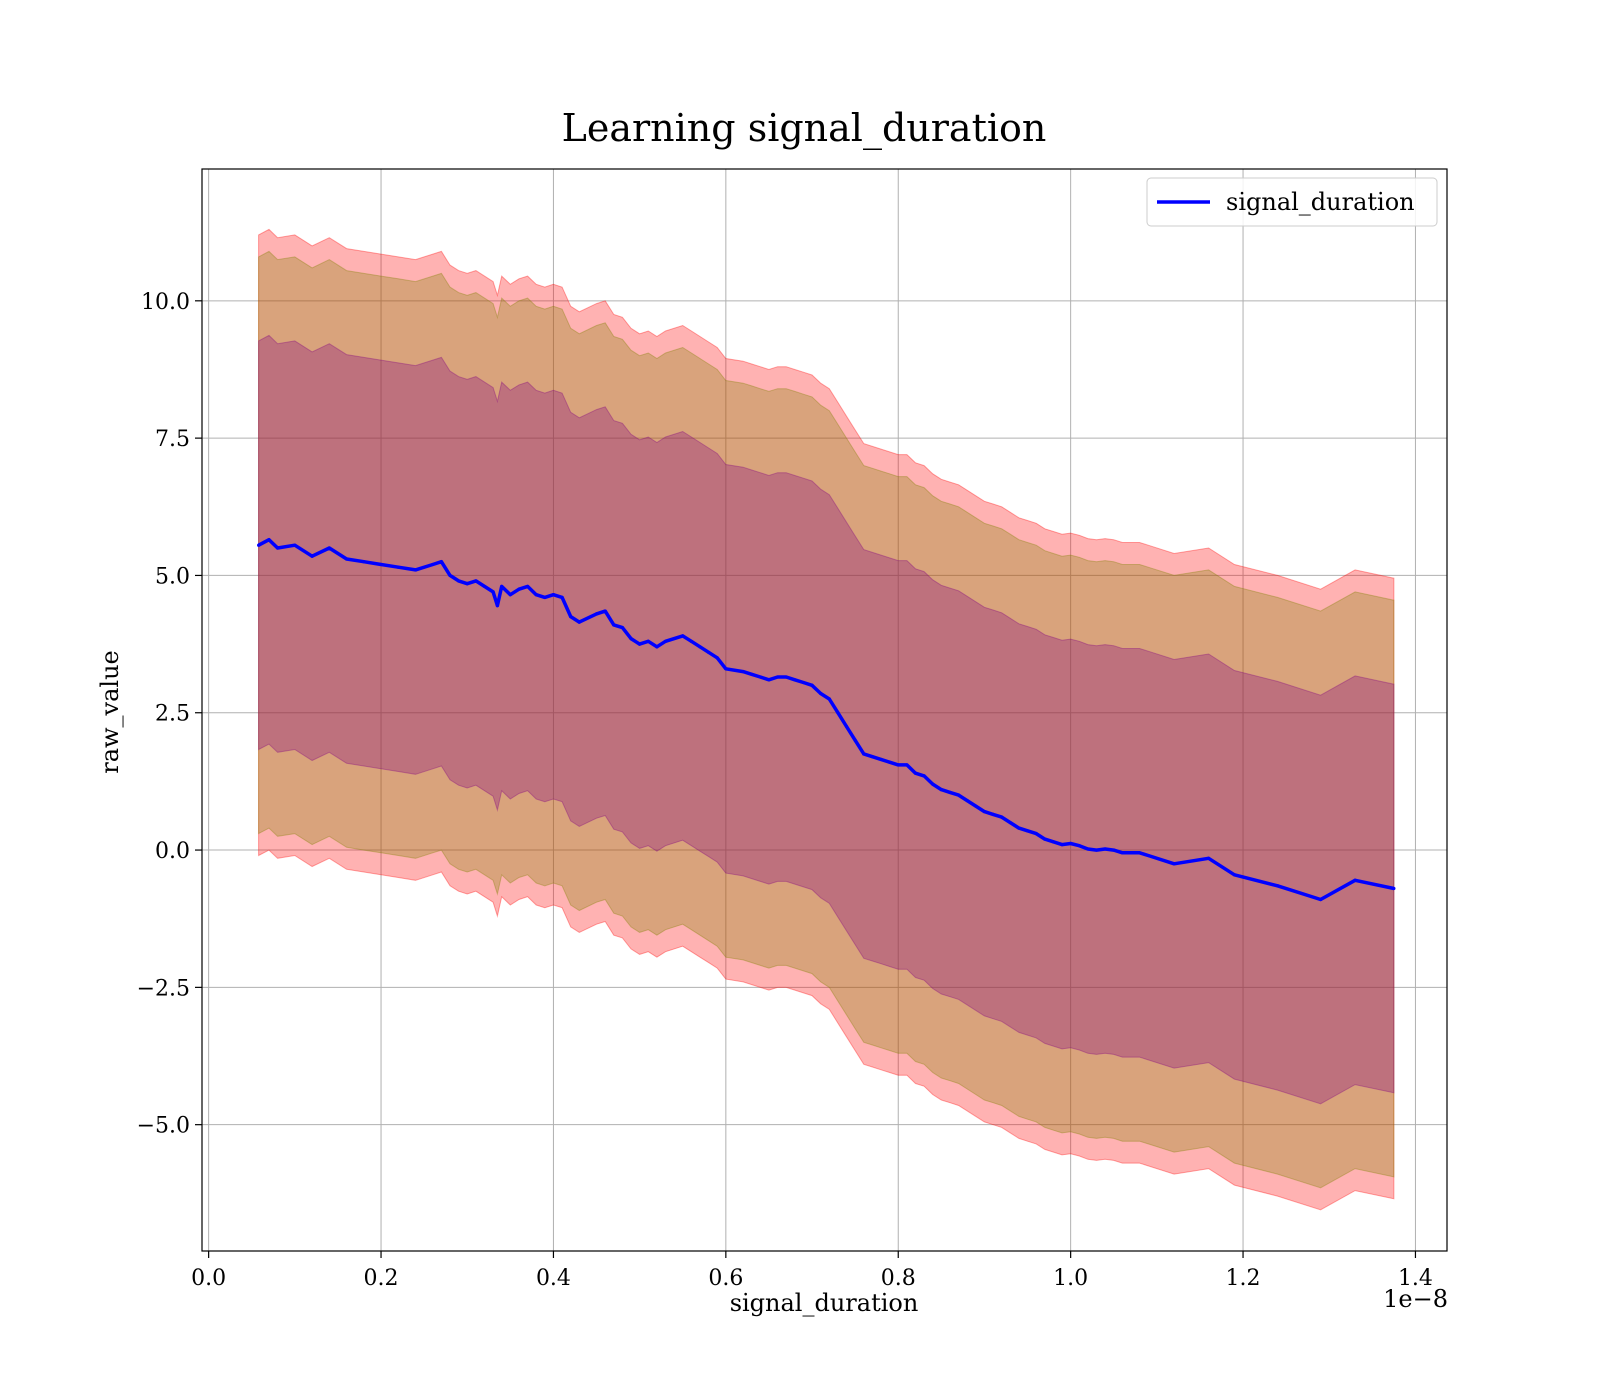  I want to click on x-axis-offset-label: 1e−8, so click(1415, 1299).